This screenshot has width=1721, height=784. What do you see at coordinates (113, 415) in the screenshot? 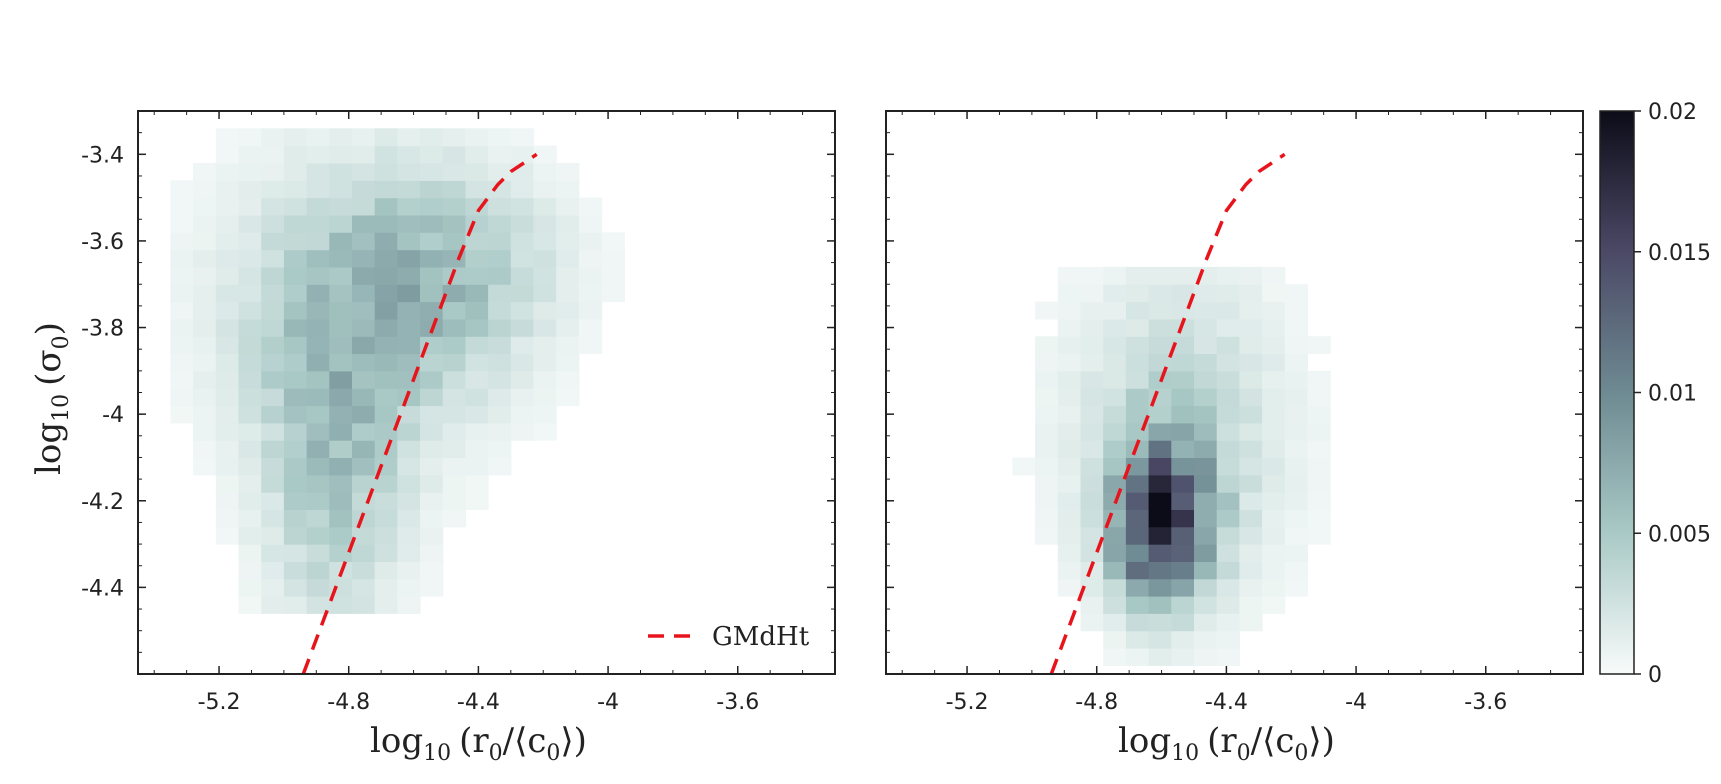
I see `left-y-tick-label: -4` at bounding box center [113, 415].